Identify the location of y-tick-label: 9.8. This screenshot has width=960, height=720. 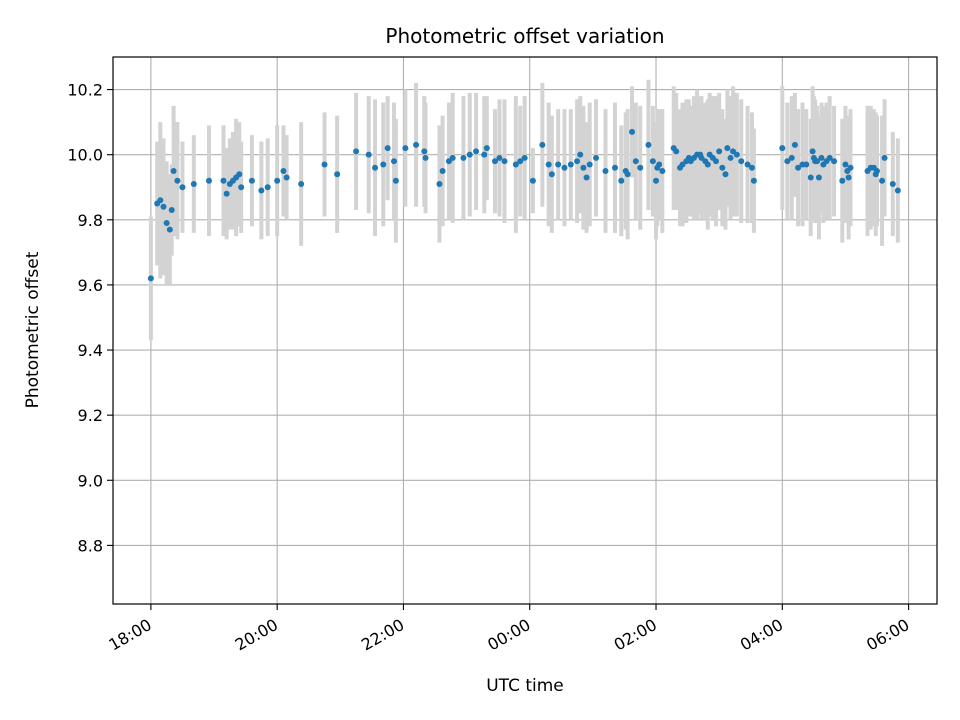
(90, 220).